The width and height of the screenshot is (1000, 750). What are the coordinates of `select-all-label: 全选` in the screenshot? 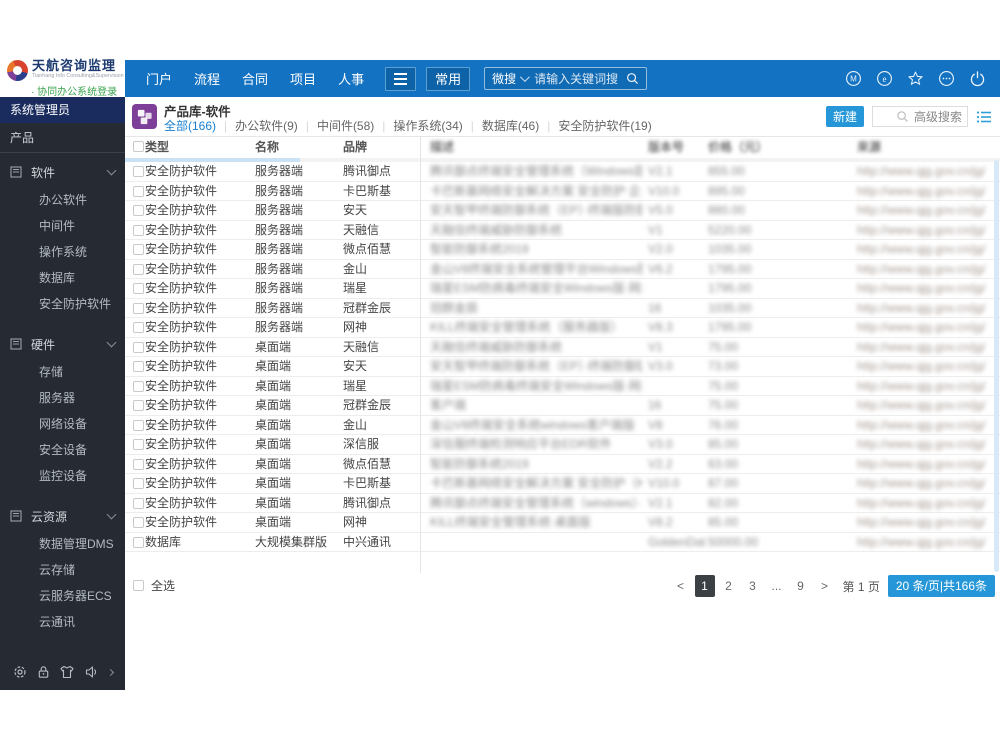 It's located at (163, 586).